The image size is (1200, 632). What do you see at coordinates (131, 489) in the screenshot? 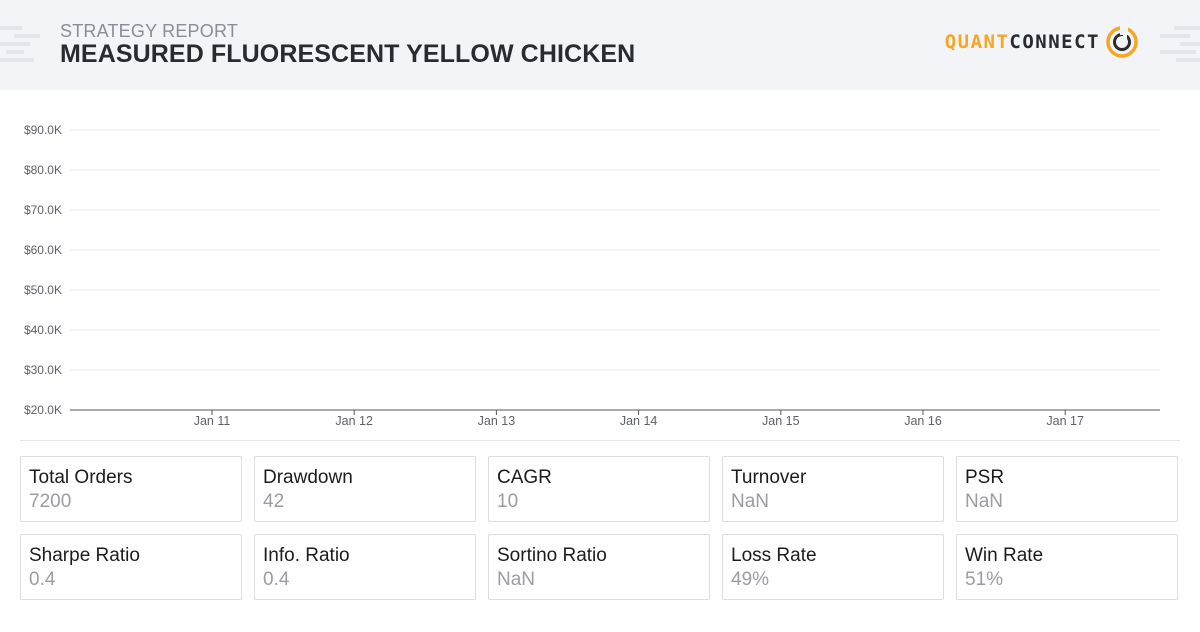
I see `stat-card: Total Orders 7200` at bounding box center [131, 489].